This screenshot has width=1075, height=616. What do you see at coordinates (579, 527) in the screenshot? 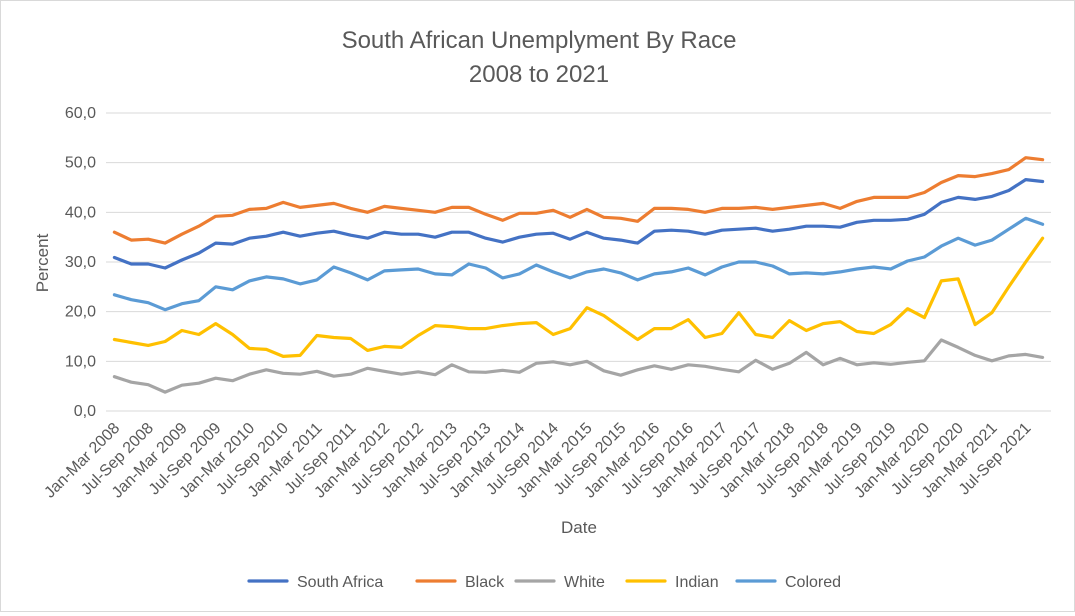
I see `x-axis-title: Date` at bounding box center [579, 527].